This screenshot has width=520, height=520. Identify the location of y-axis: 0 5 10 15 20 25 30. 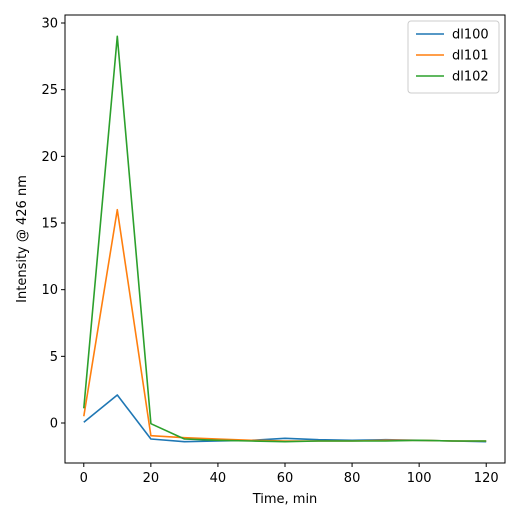
(53, 224).